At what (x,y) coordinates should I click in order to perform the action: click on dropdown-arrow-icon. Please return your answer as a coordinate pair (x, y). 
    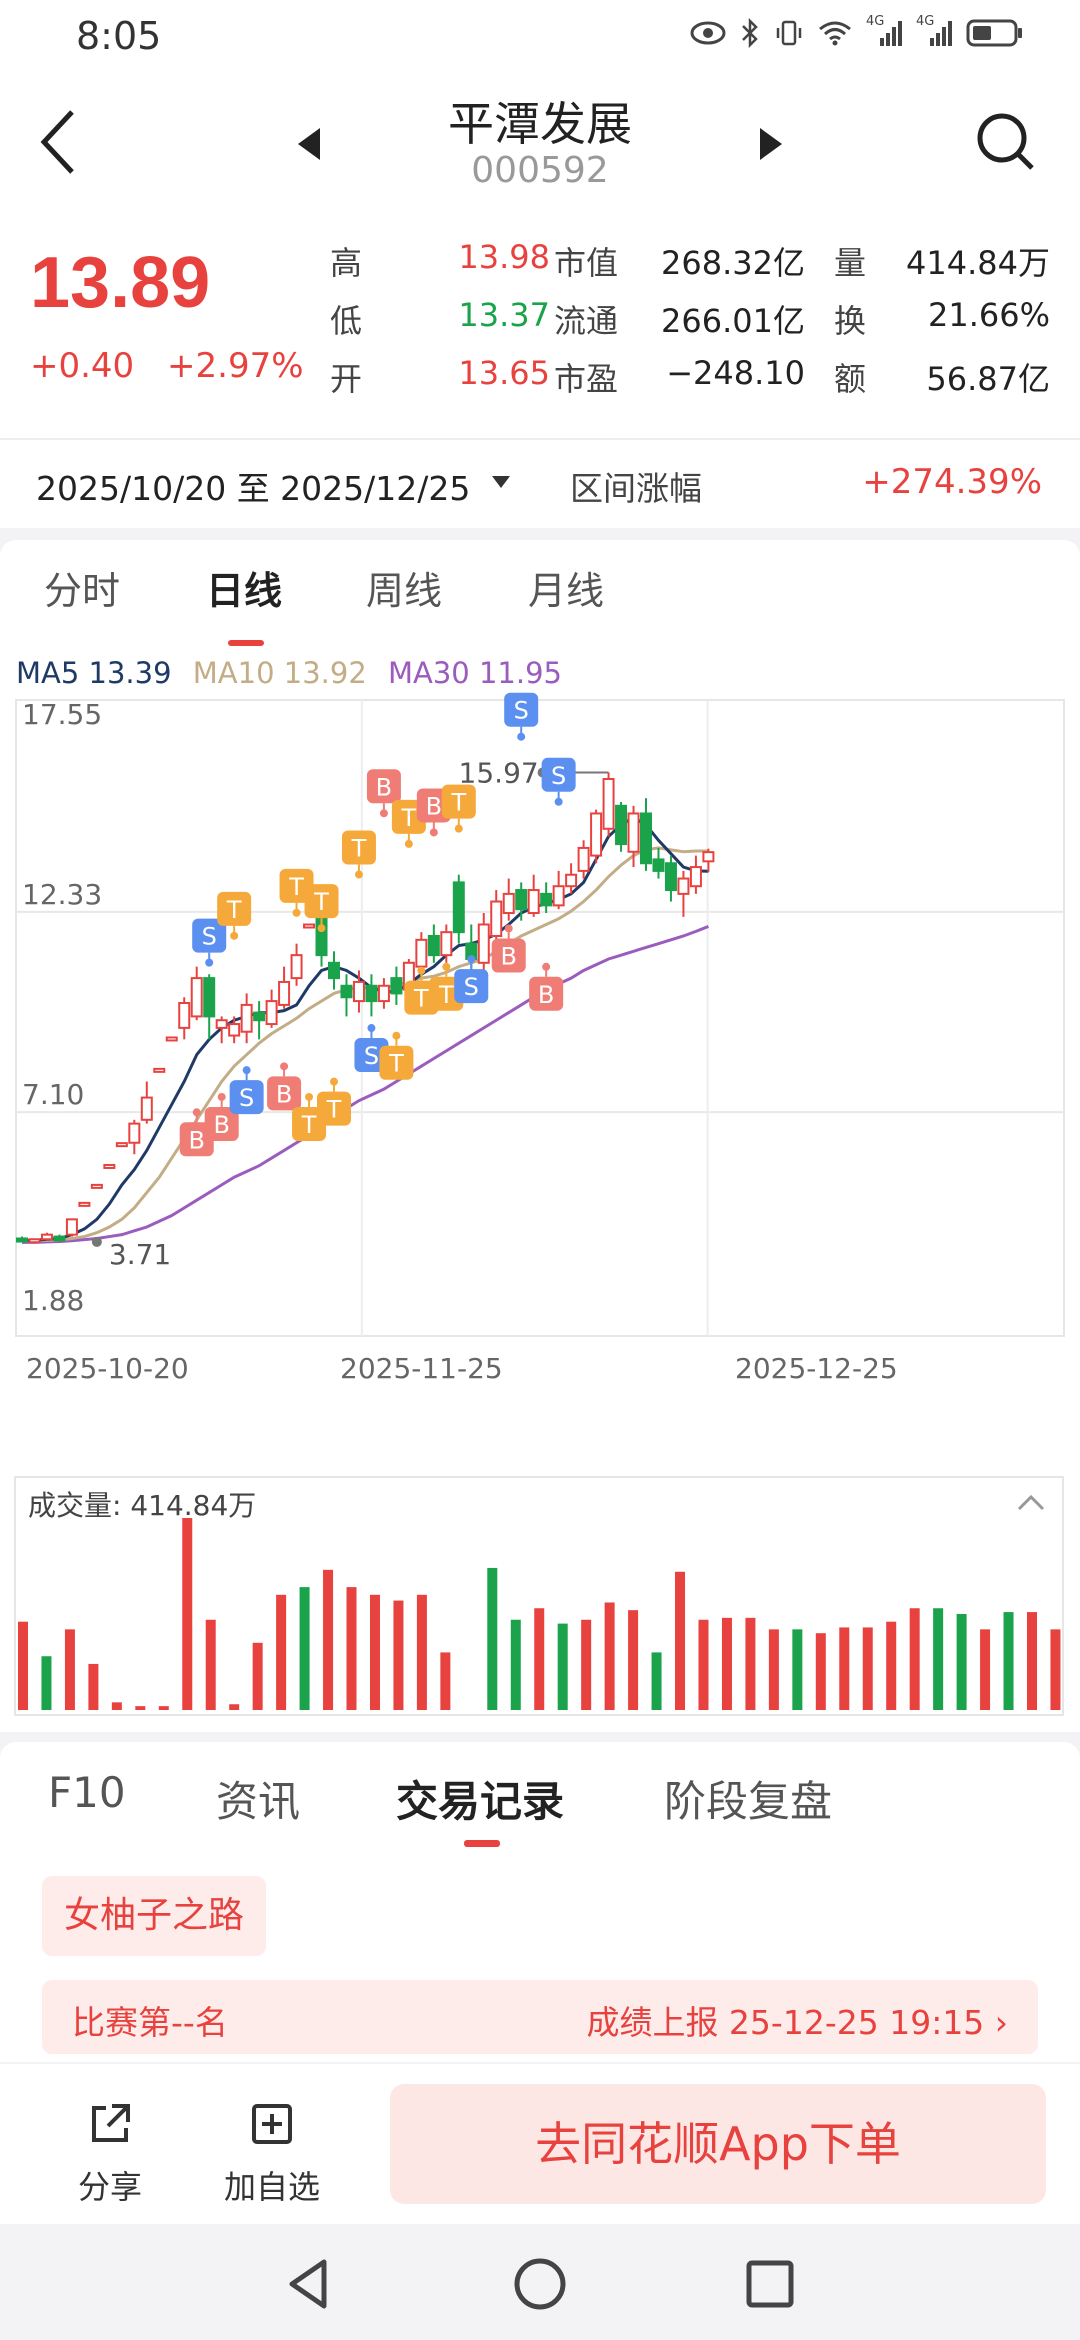
    Looking at the image, I should click on (501, 482).